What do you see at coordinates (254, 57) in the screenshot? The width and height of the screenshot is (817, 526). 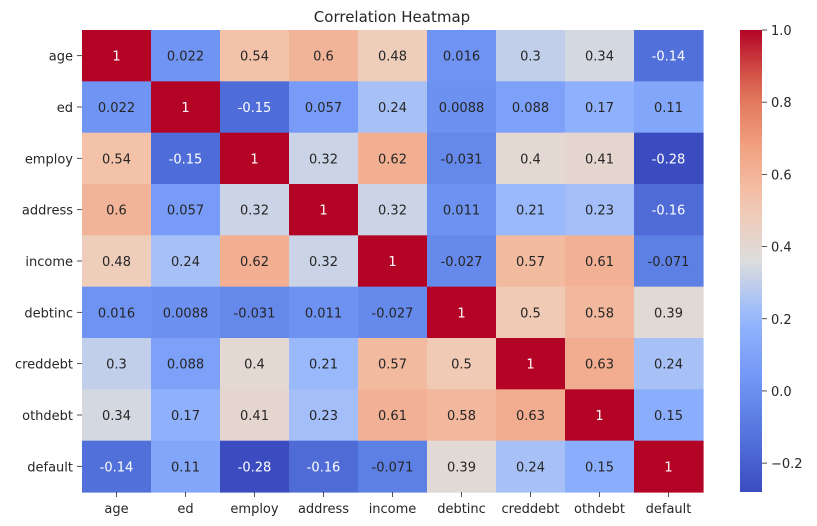 I see `cell-annotation: 0.54` at bounding box center [254, 57].